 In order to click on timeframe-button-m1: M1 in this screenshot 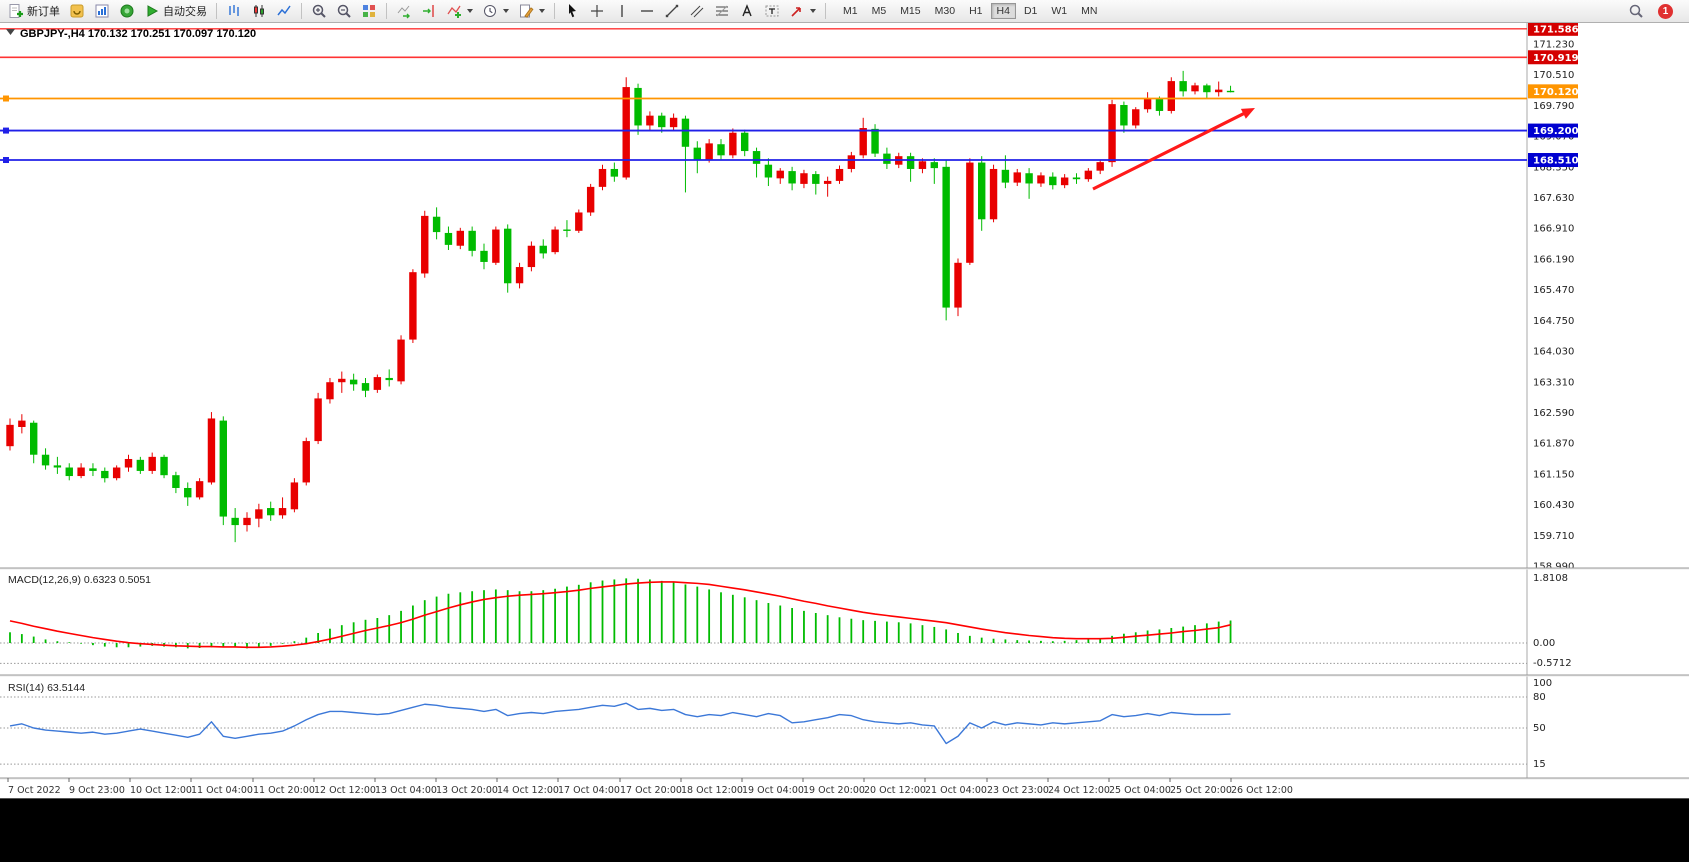, I will do `click(850, 11)`.